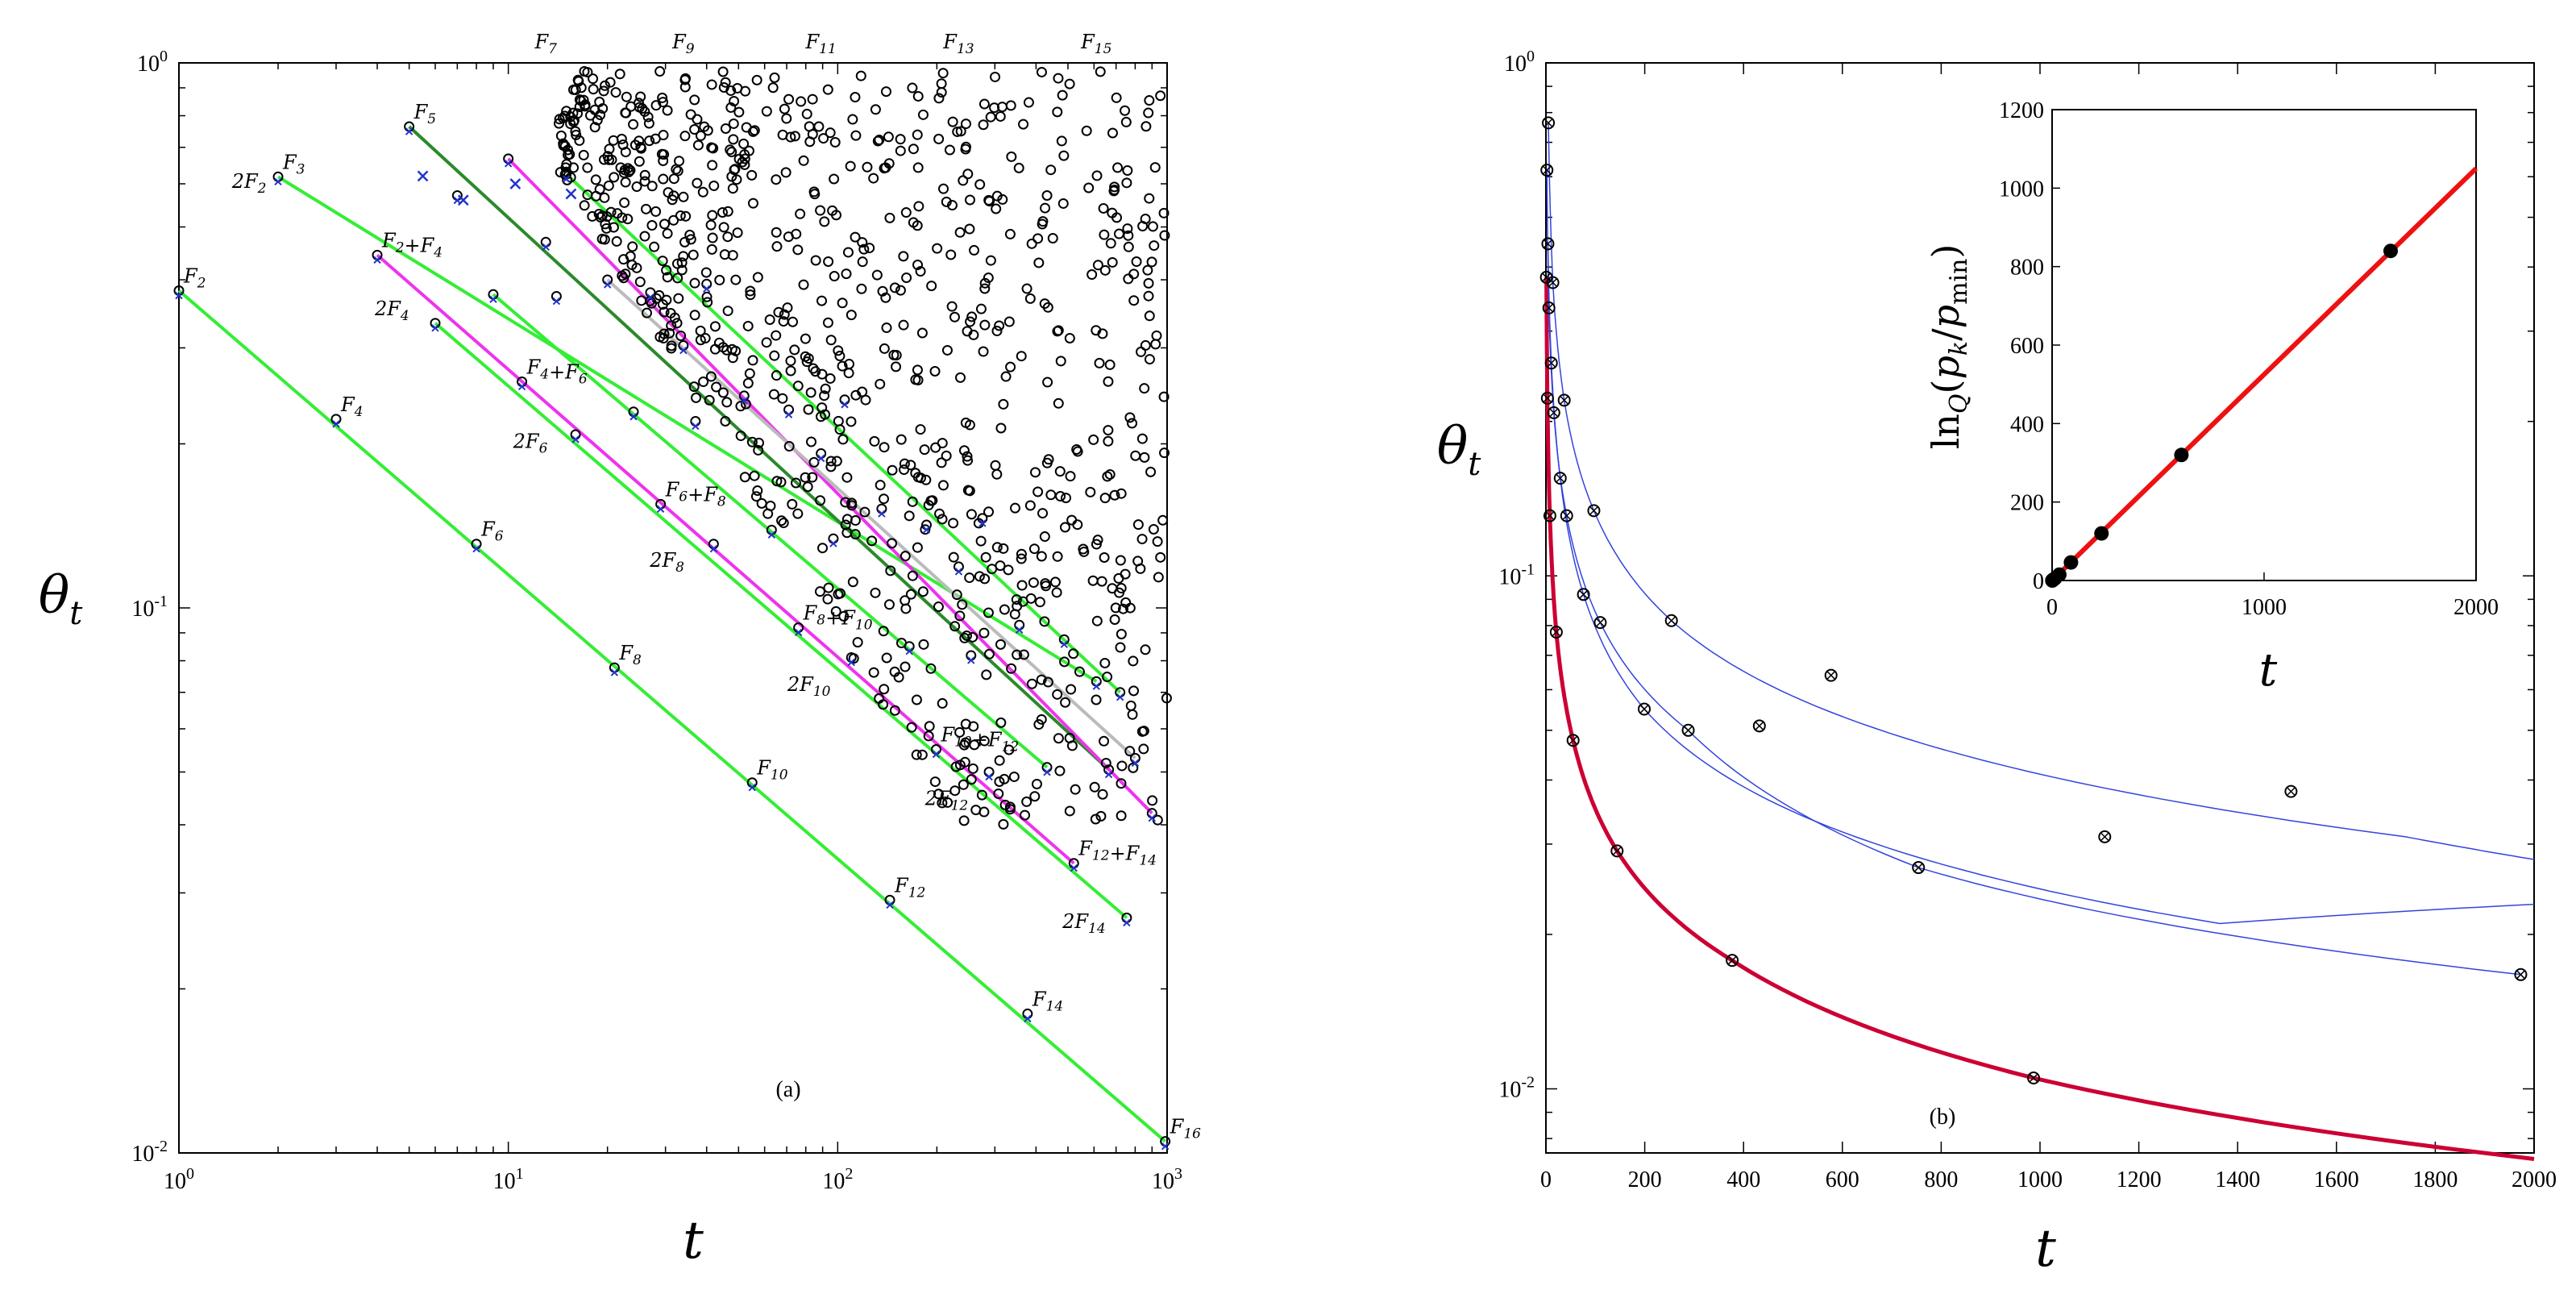 Image resolution: width=2576 pixels, height=1290 pixels. Describe the element at coordinates (1842, 1179) in the screenshot. I see `x-tick-label: 600` at that location.